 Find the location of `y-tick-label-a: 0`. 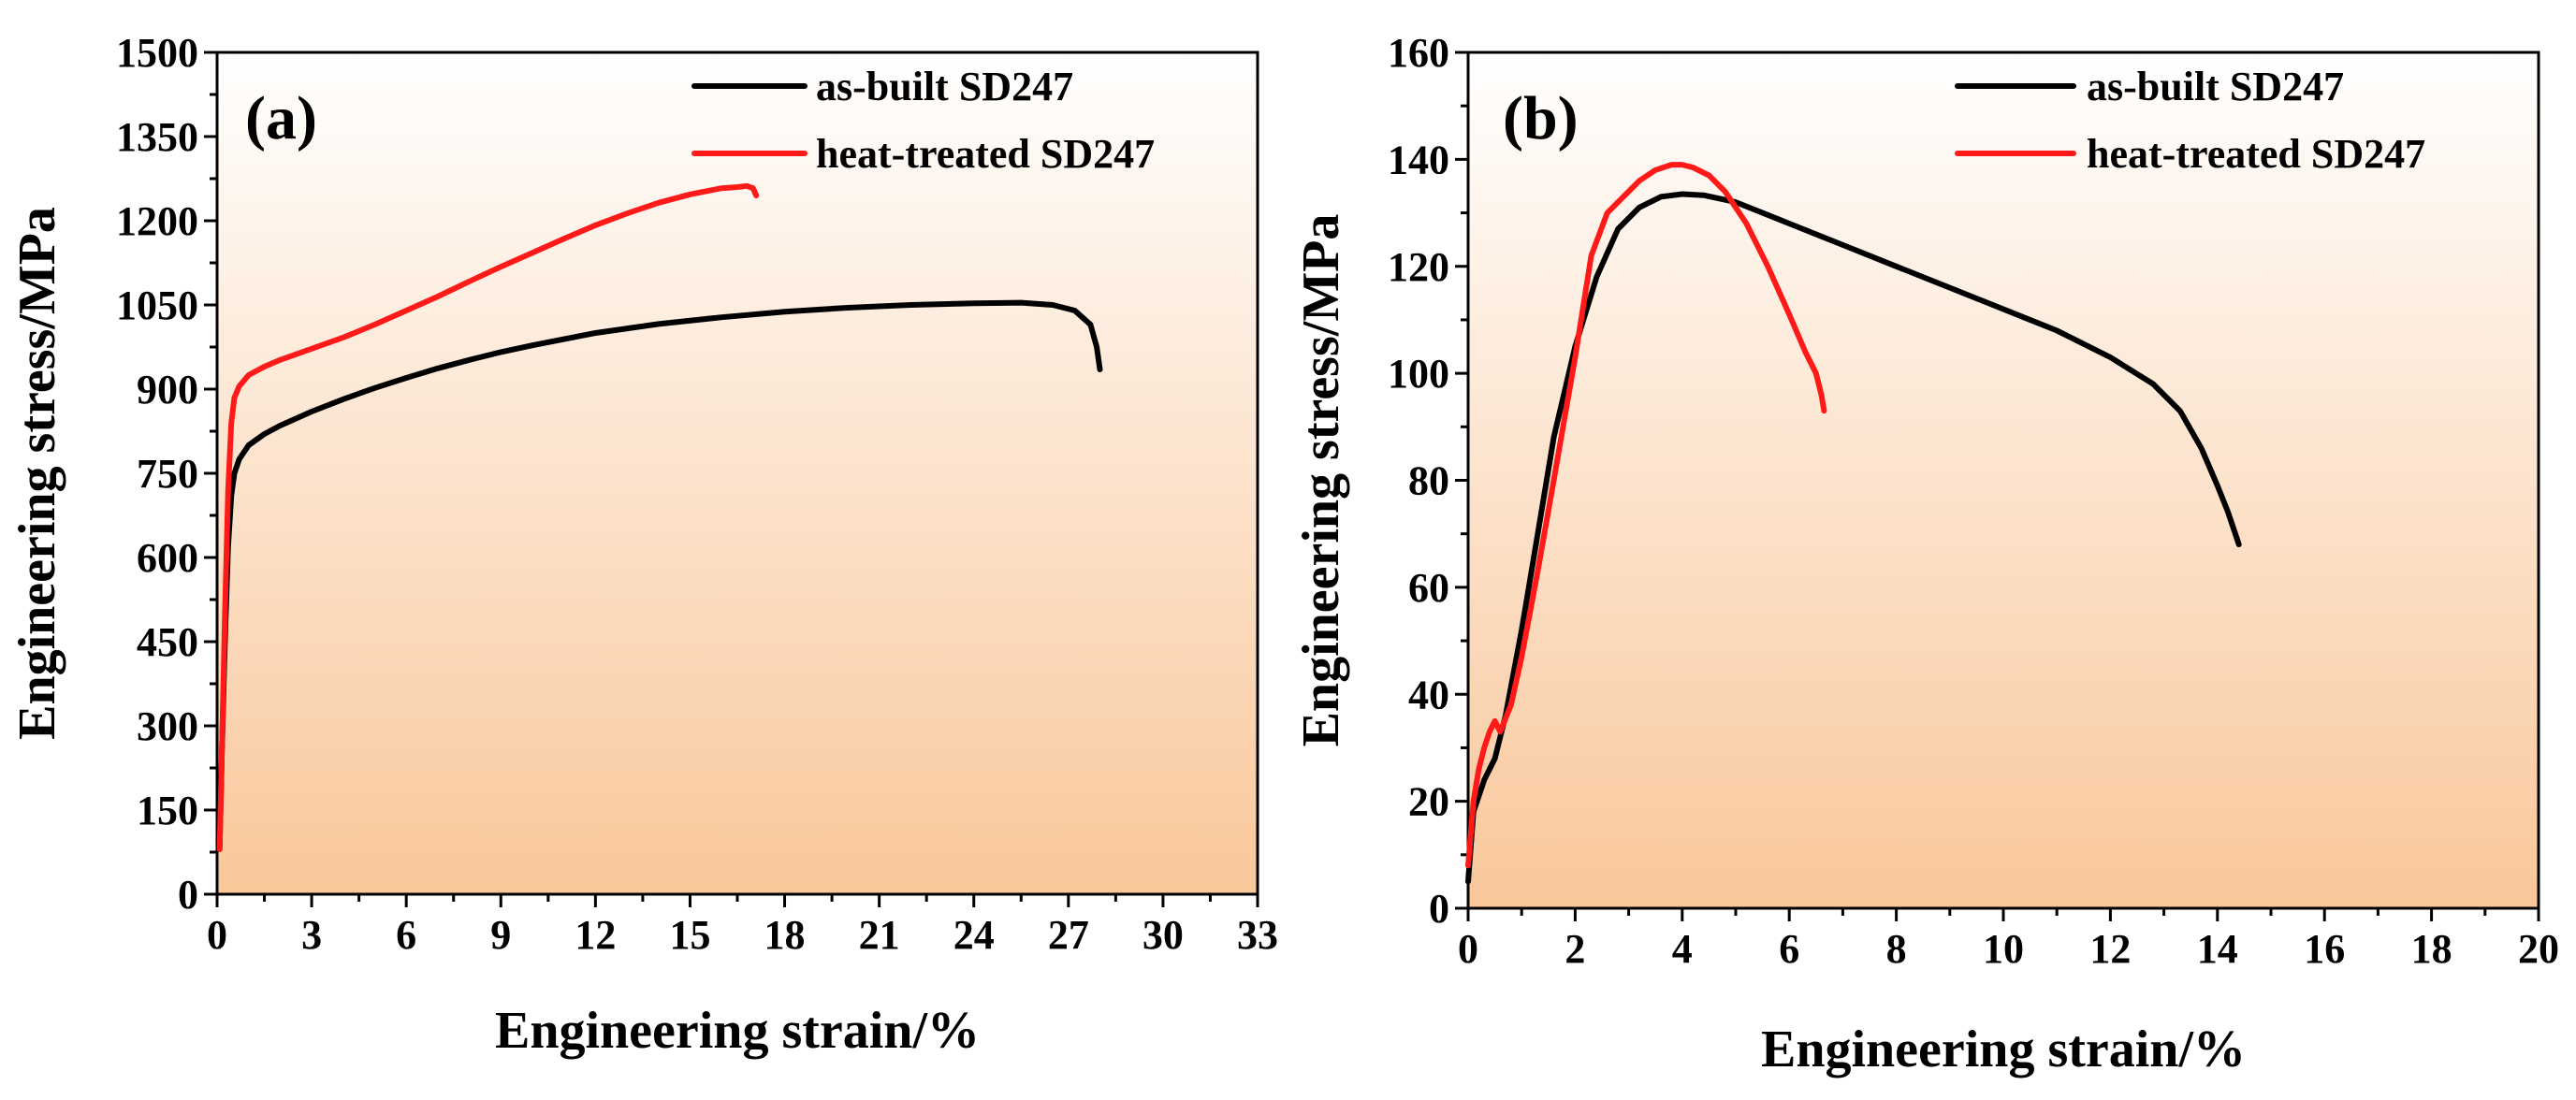

y-tick-label-a: 0 is located at coordinates (188, 895).